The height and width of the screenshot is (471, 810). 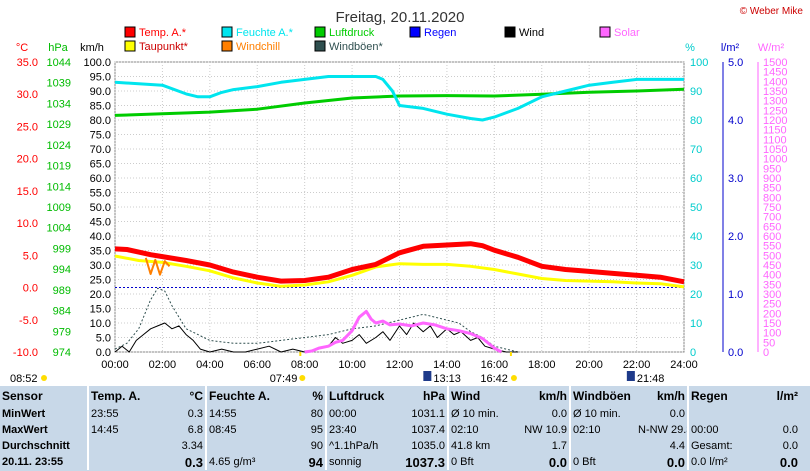 What do you see at coordinates (59, 84) in the screenshot?
I see `hpa-tick-label: 1039` at bounding box center [59, 84].